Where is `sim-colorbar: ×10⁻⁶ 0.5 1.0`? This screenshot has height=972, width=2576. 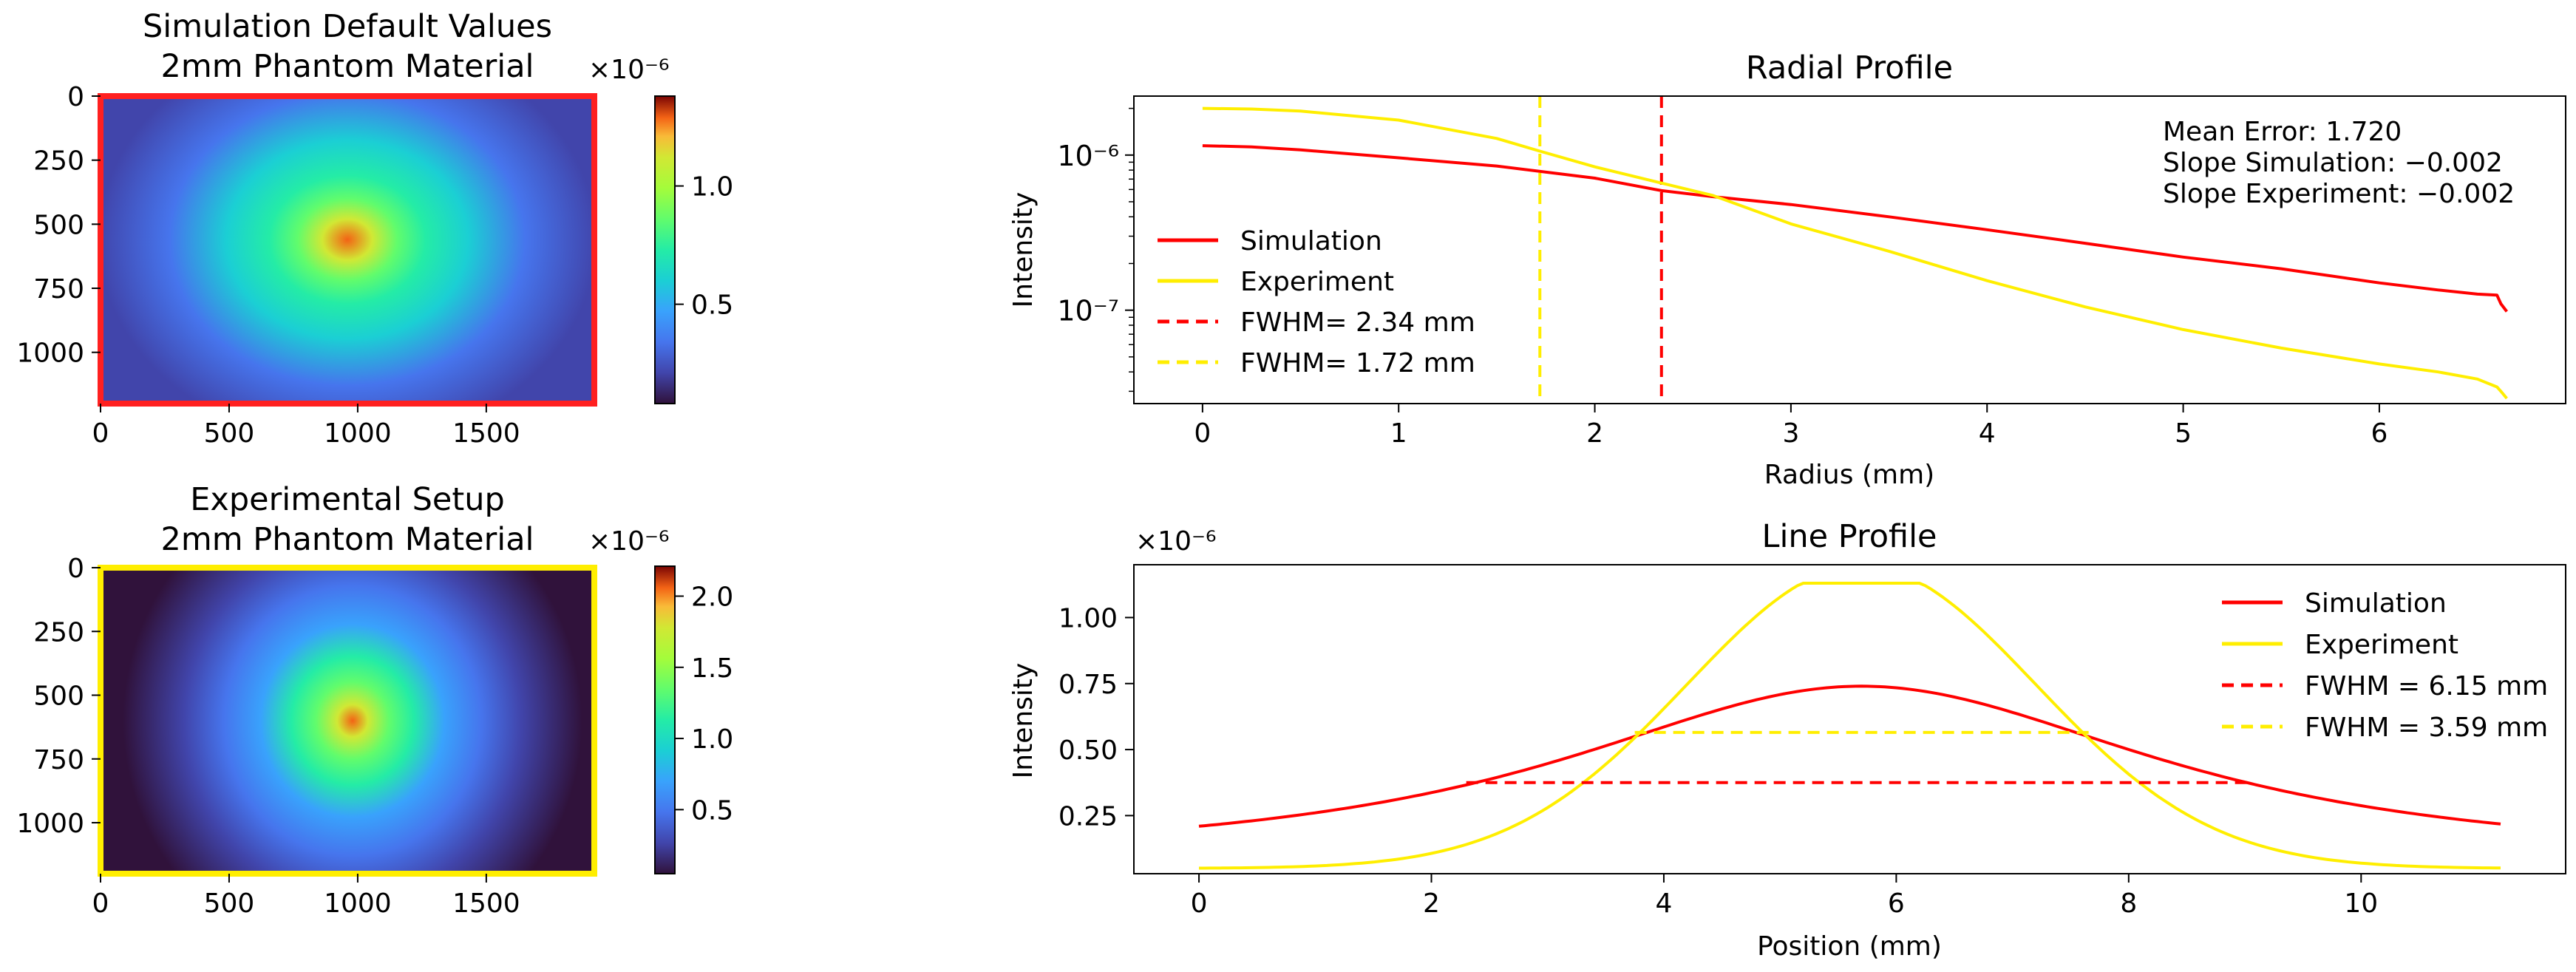 sim-colorbar: ×10⁻⁶ 0.5 1.0 is located at coordinates (660, 229).